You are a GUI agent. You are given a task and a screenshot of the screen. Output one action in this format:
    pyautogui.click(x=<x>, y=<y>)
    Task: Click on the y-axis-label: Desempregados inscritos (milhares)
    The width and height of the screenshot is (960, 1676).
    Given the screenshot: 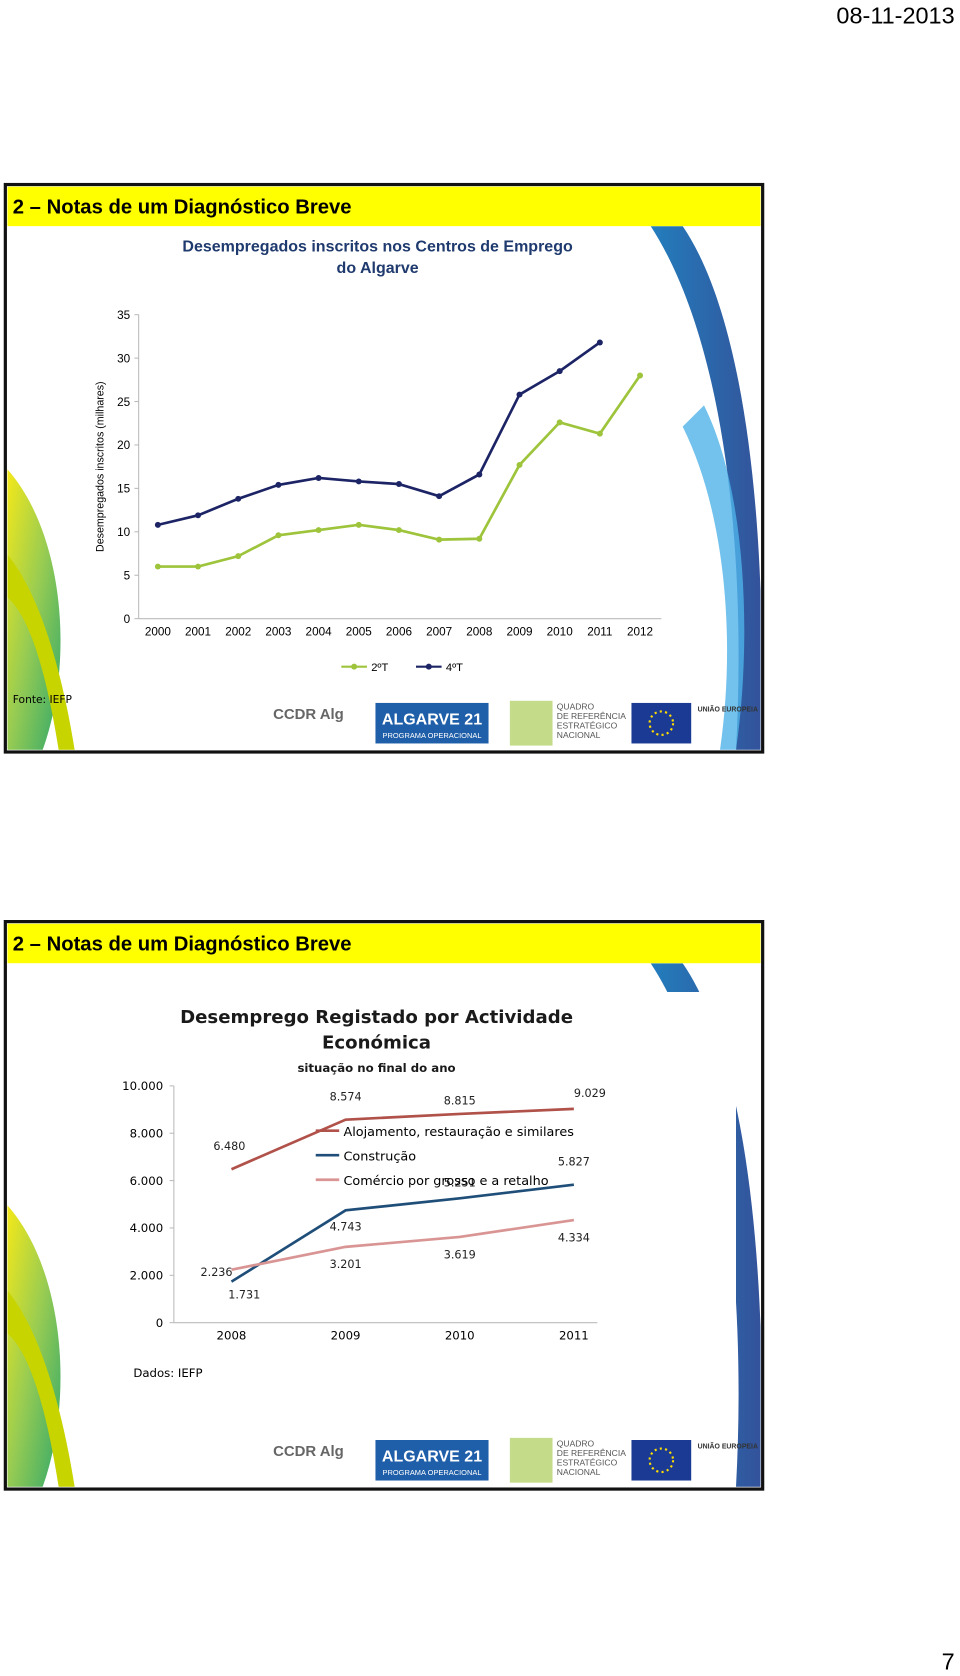 What is the action you would take?
    pyautogui.click(x=100, y=466)
    